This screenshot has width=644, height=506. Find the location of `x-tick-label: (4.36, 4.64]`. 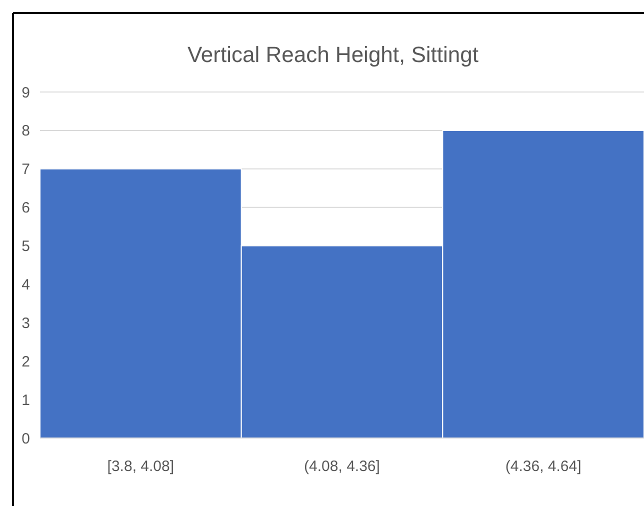

x-tick-label: (4.36, 4.64] is located at coordinates (543, 466).